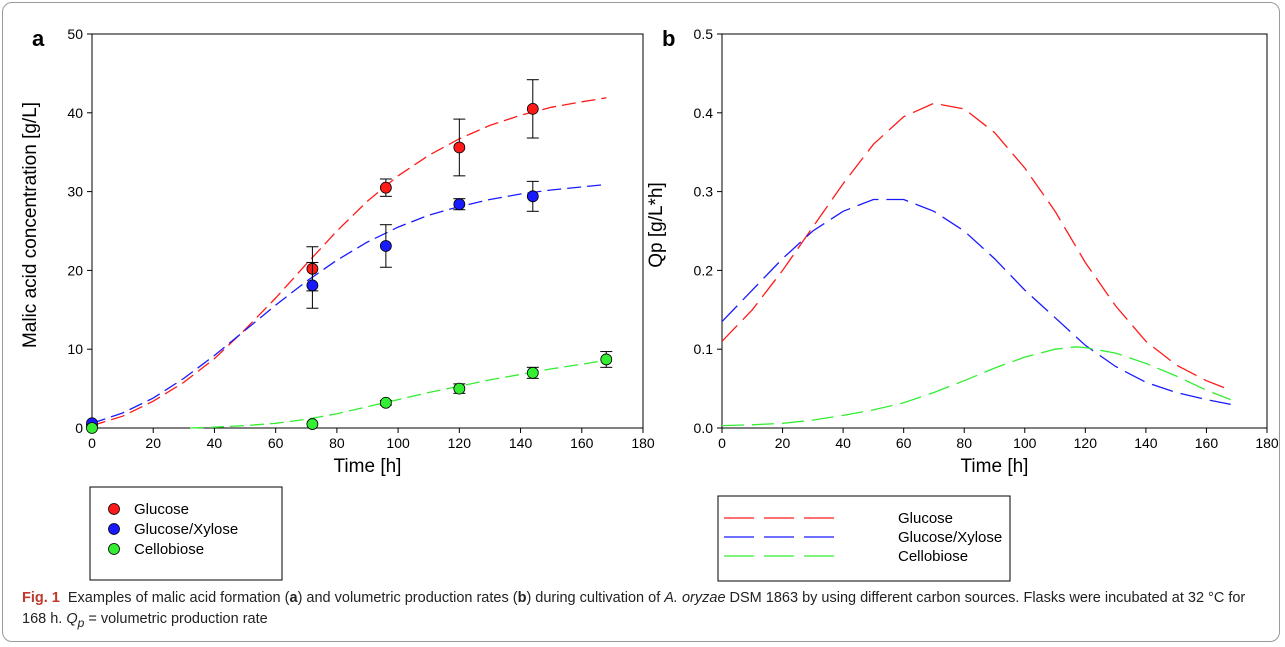 This screenshot has height=647, width=1285. I want to click on panel-b-series-2-line, so click(976, 386).